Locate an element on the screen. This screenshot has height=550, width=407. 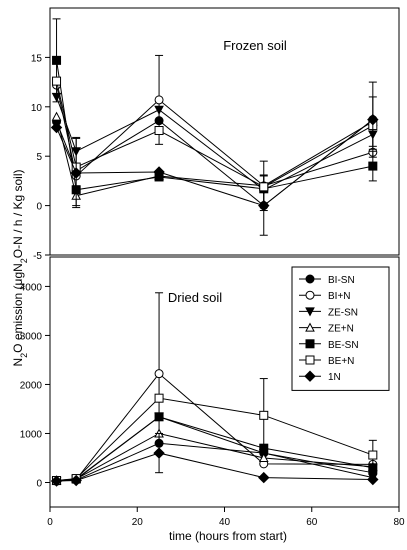
legend-label: BI+N is located at coordinates (339, 296).